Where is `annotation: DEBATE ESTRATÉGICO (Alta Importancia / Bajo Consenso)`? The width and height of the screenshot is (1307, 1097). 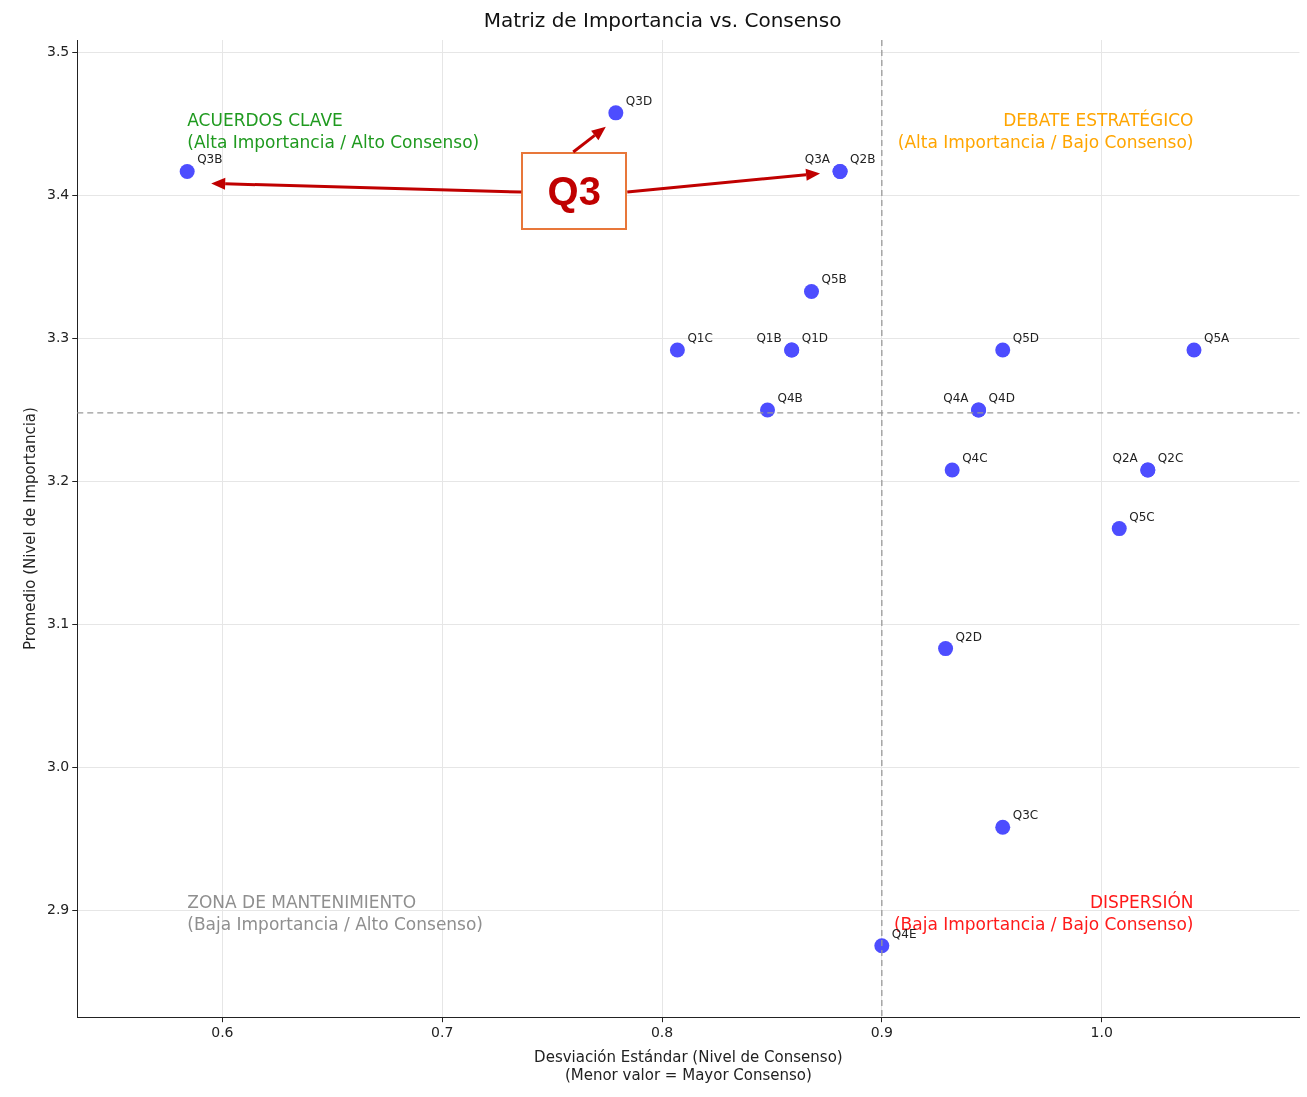 annotation: DEBATE ESTRATÉGICO (Alta Importancia / Bajo Consenso) is located at coordinates (1045, 130).